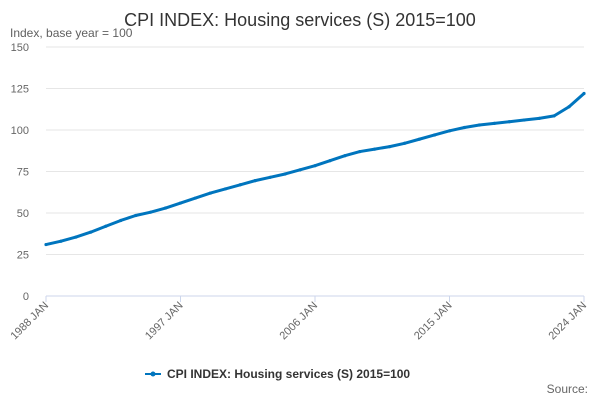 The height and width of the screenshot is (400, 600). Describe the element at coordinates (71, 33) in the screenshot. I see `y-axis-label: Index, base year = 100` at that location.